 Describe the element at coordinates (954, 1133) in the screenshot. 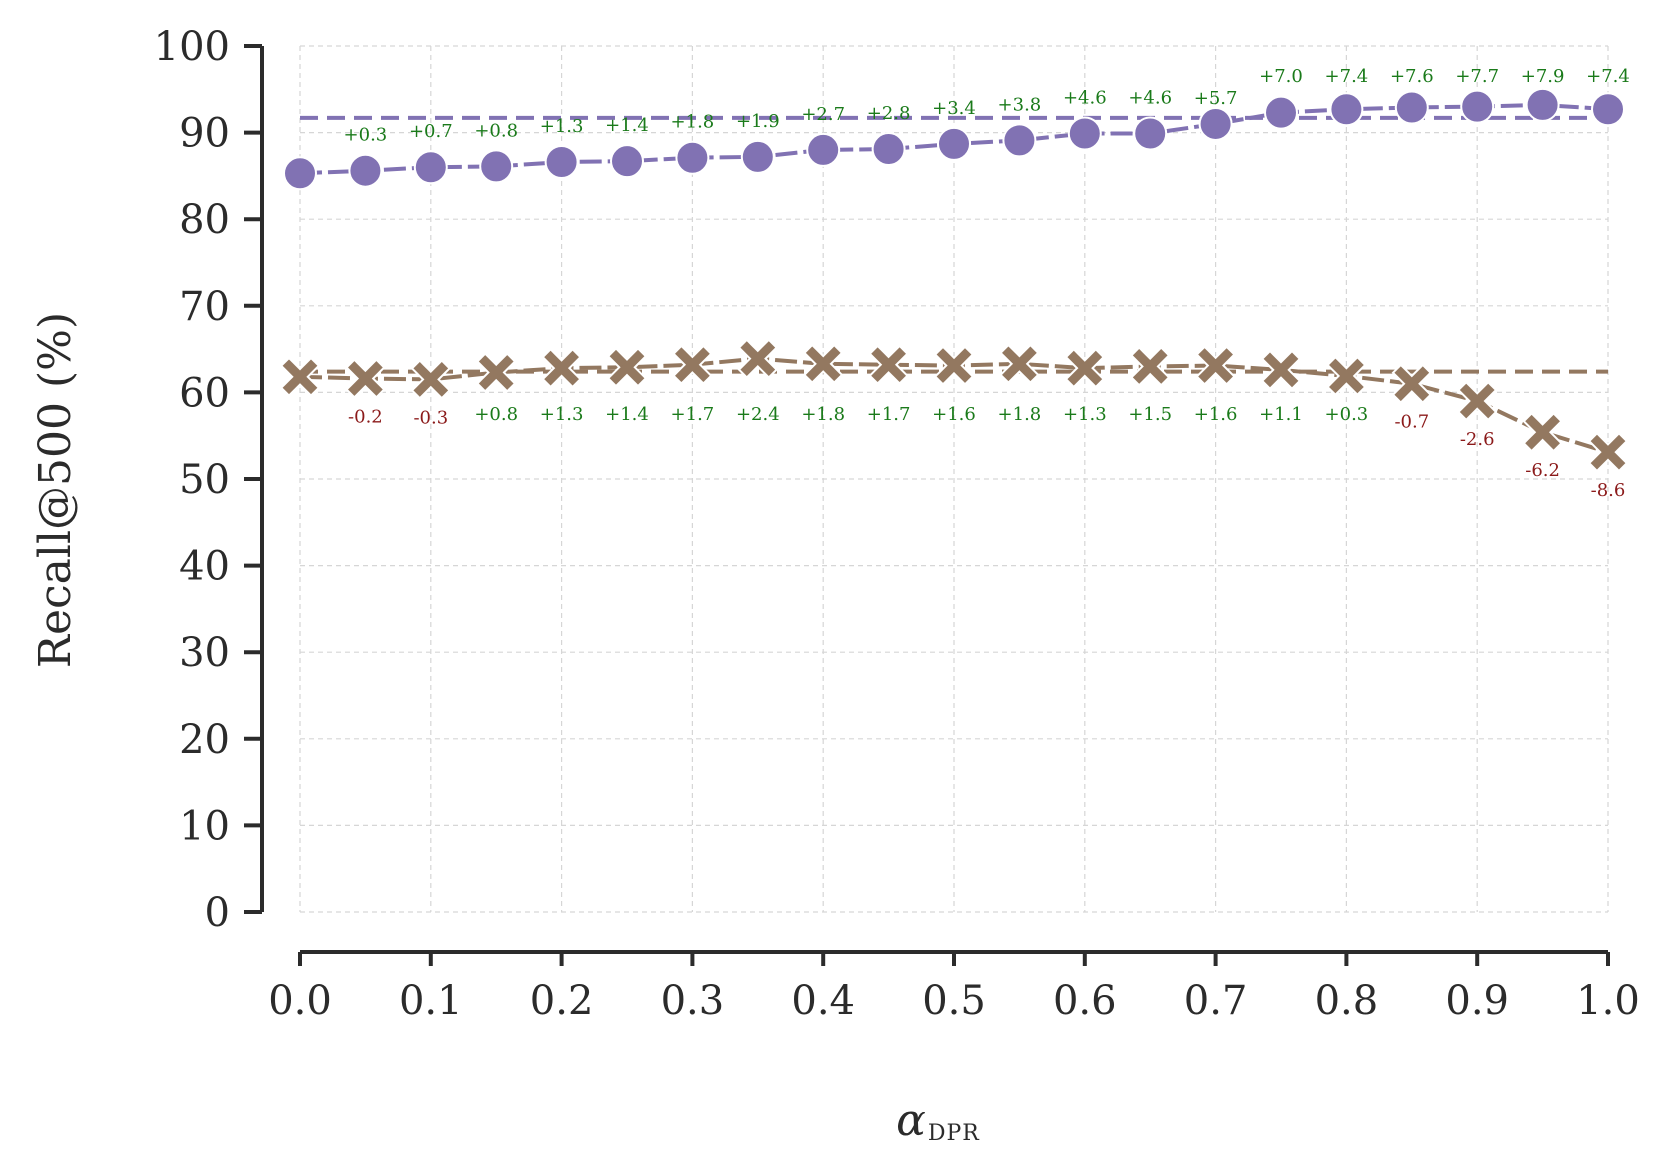

I see `x-axis-label-subscript: DPR` at that location.